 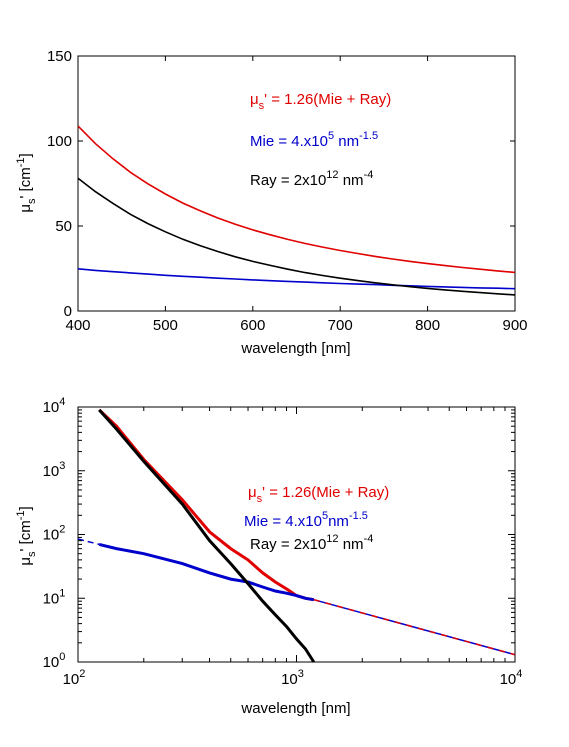 I want to click on log-y-tick-label: 10⁴, so click(x=54, y=406).